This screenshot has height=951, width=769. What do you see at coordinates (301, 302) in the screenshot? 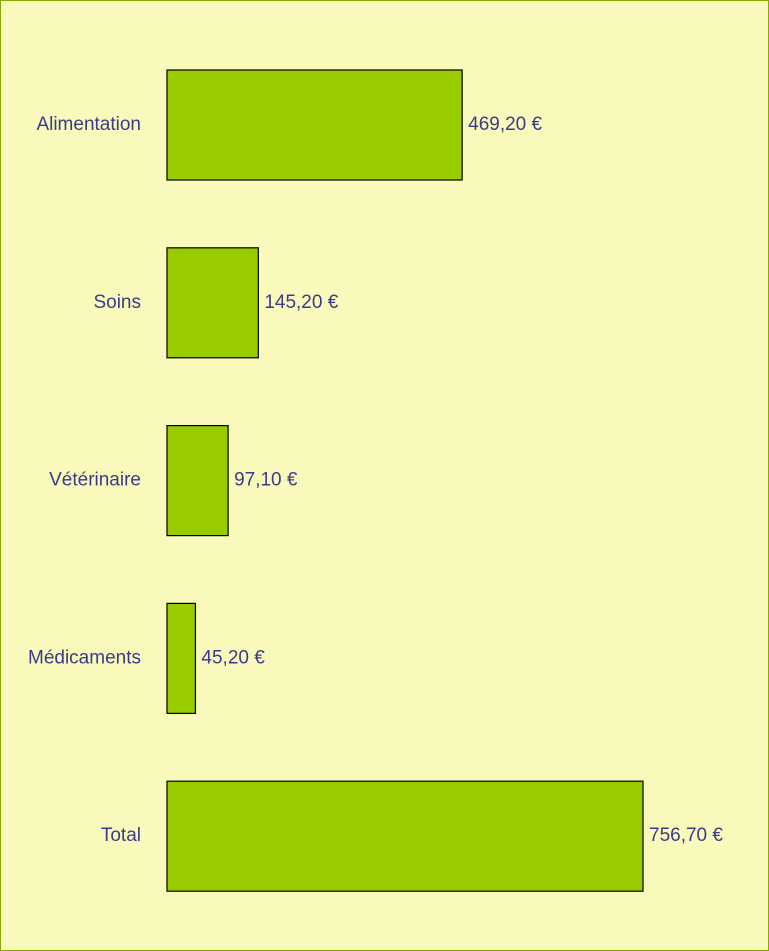
I see `data-label: 145,20 €` at bounding box center [301, 302].